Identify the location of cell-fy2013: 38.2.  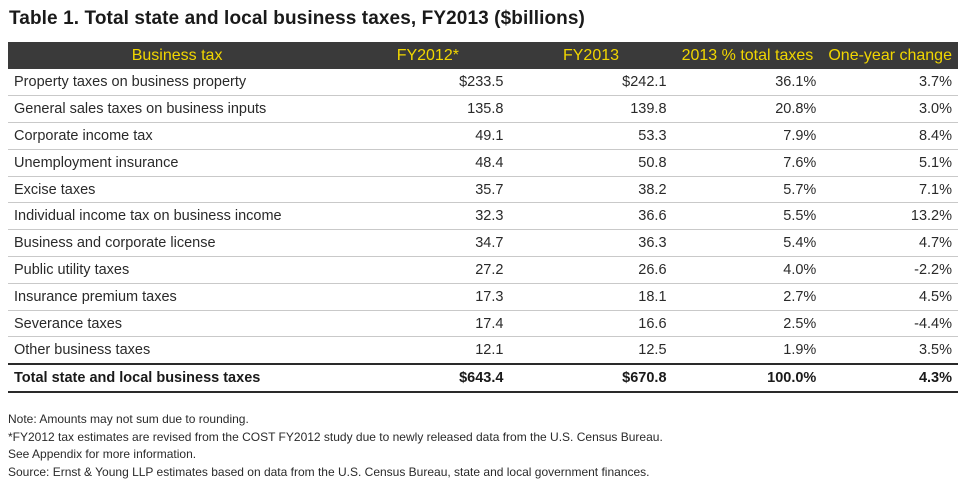
(652, 189).